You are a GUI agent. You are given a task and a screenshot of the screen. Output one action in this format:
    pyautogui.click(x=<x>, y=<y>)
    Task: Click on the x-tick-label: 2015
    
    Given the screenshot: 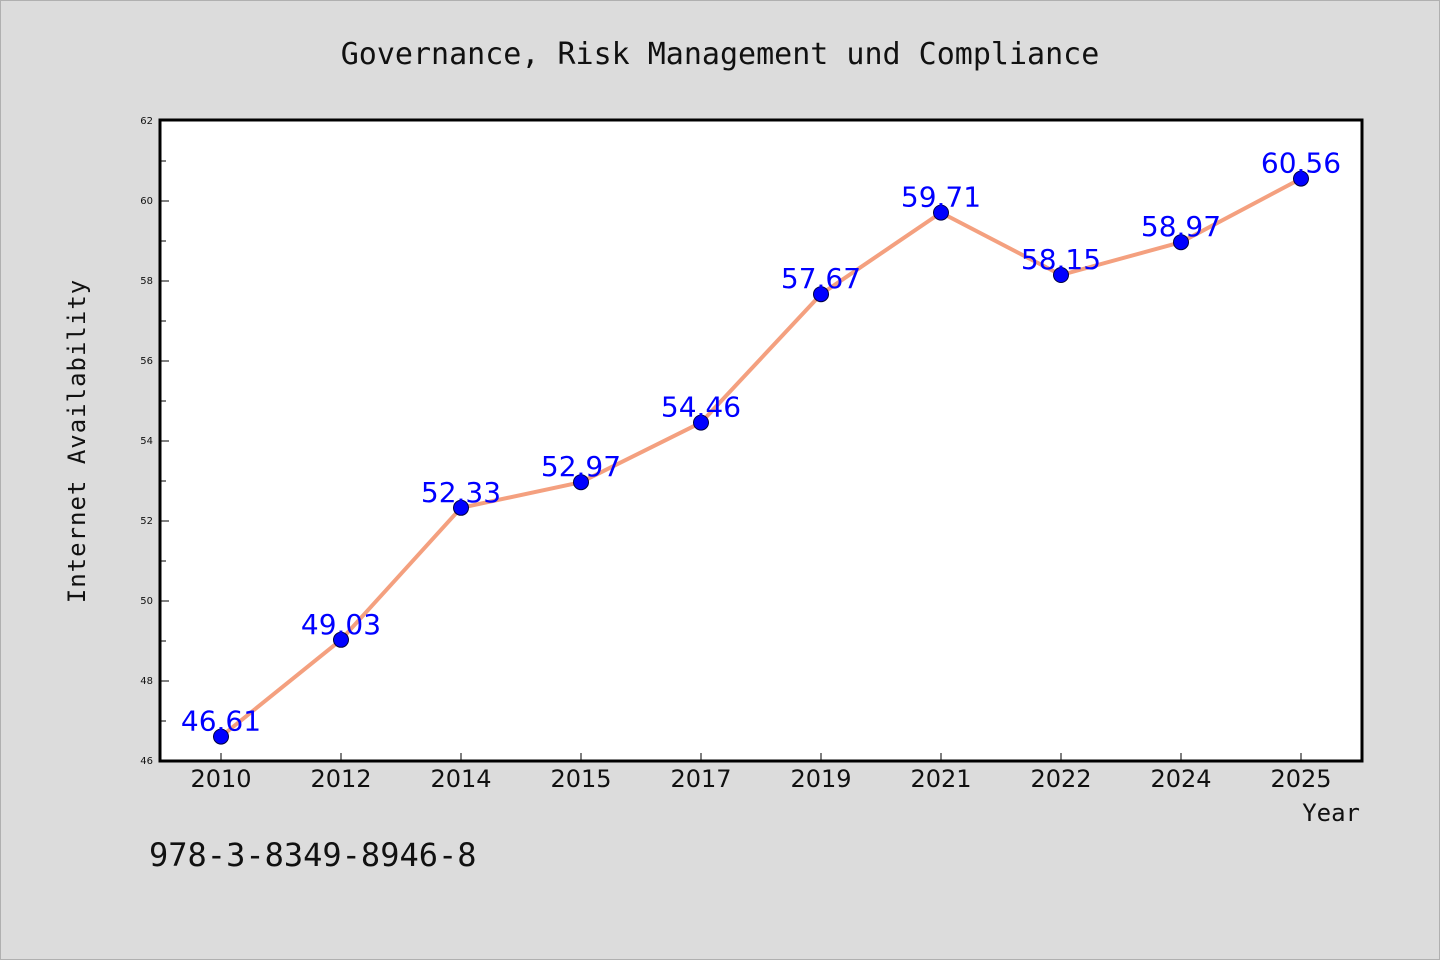 What is the action you would take?
    pyautogui.click(x=580, y=779)
    